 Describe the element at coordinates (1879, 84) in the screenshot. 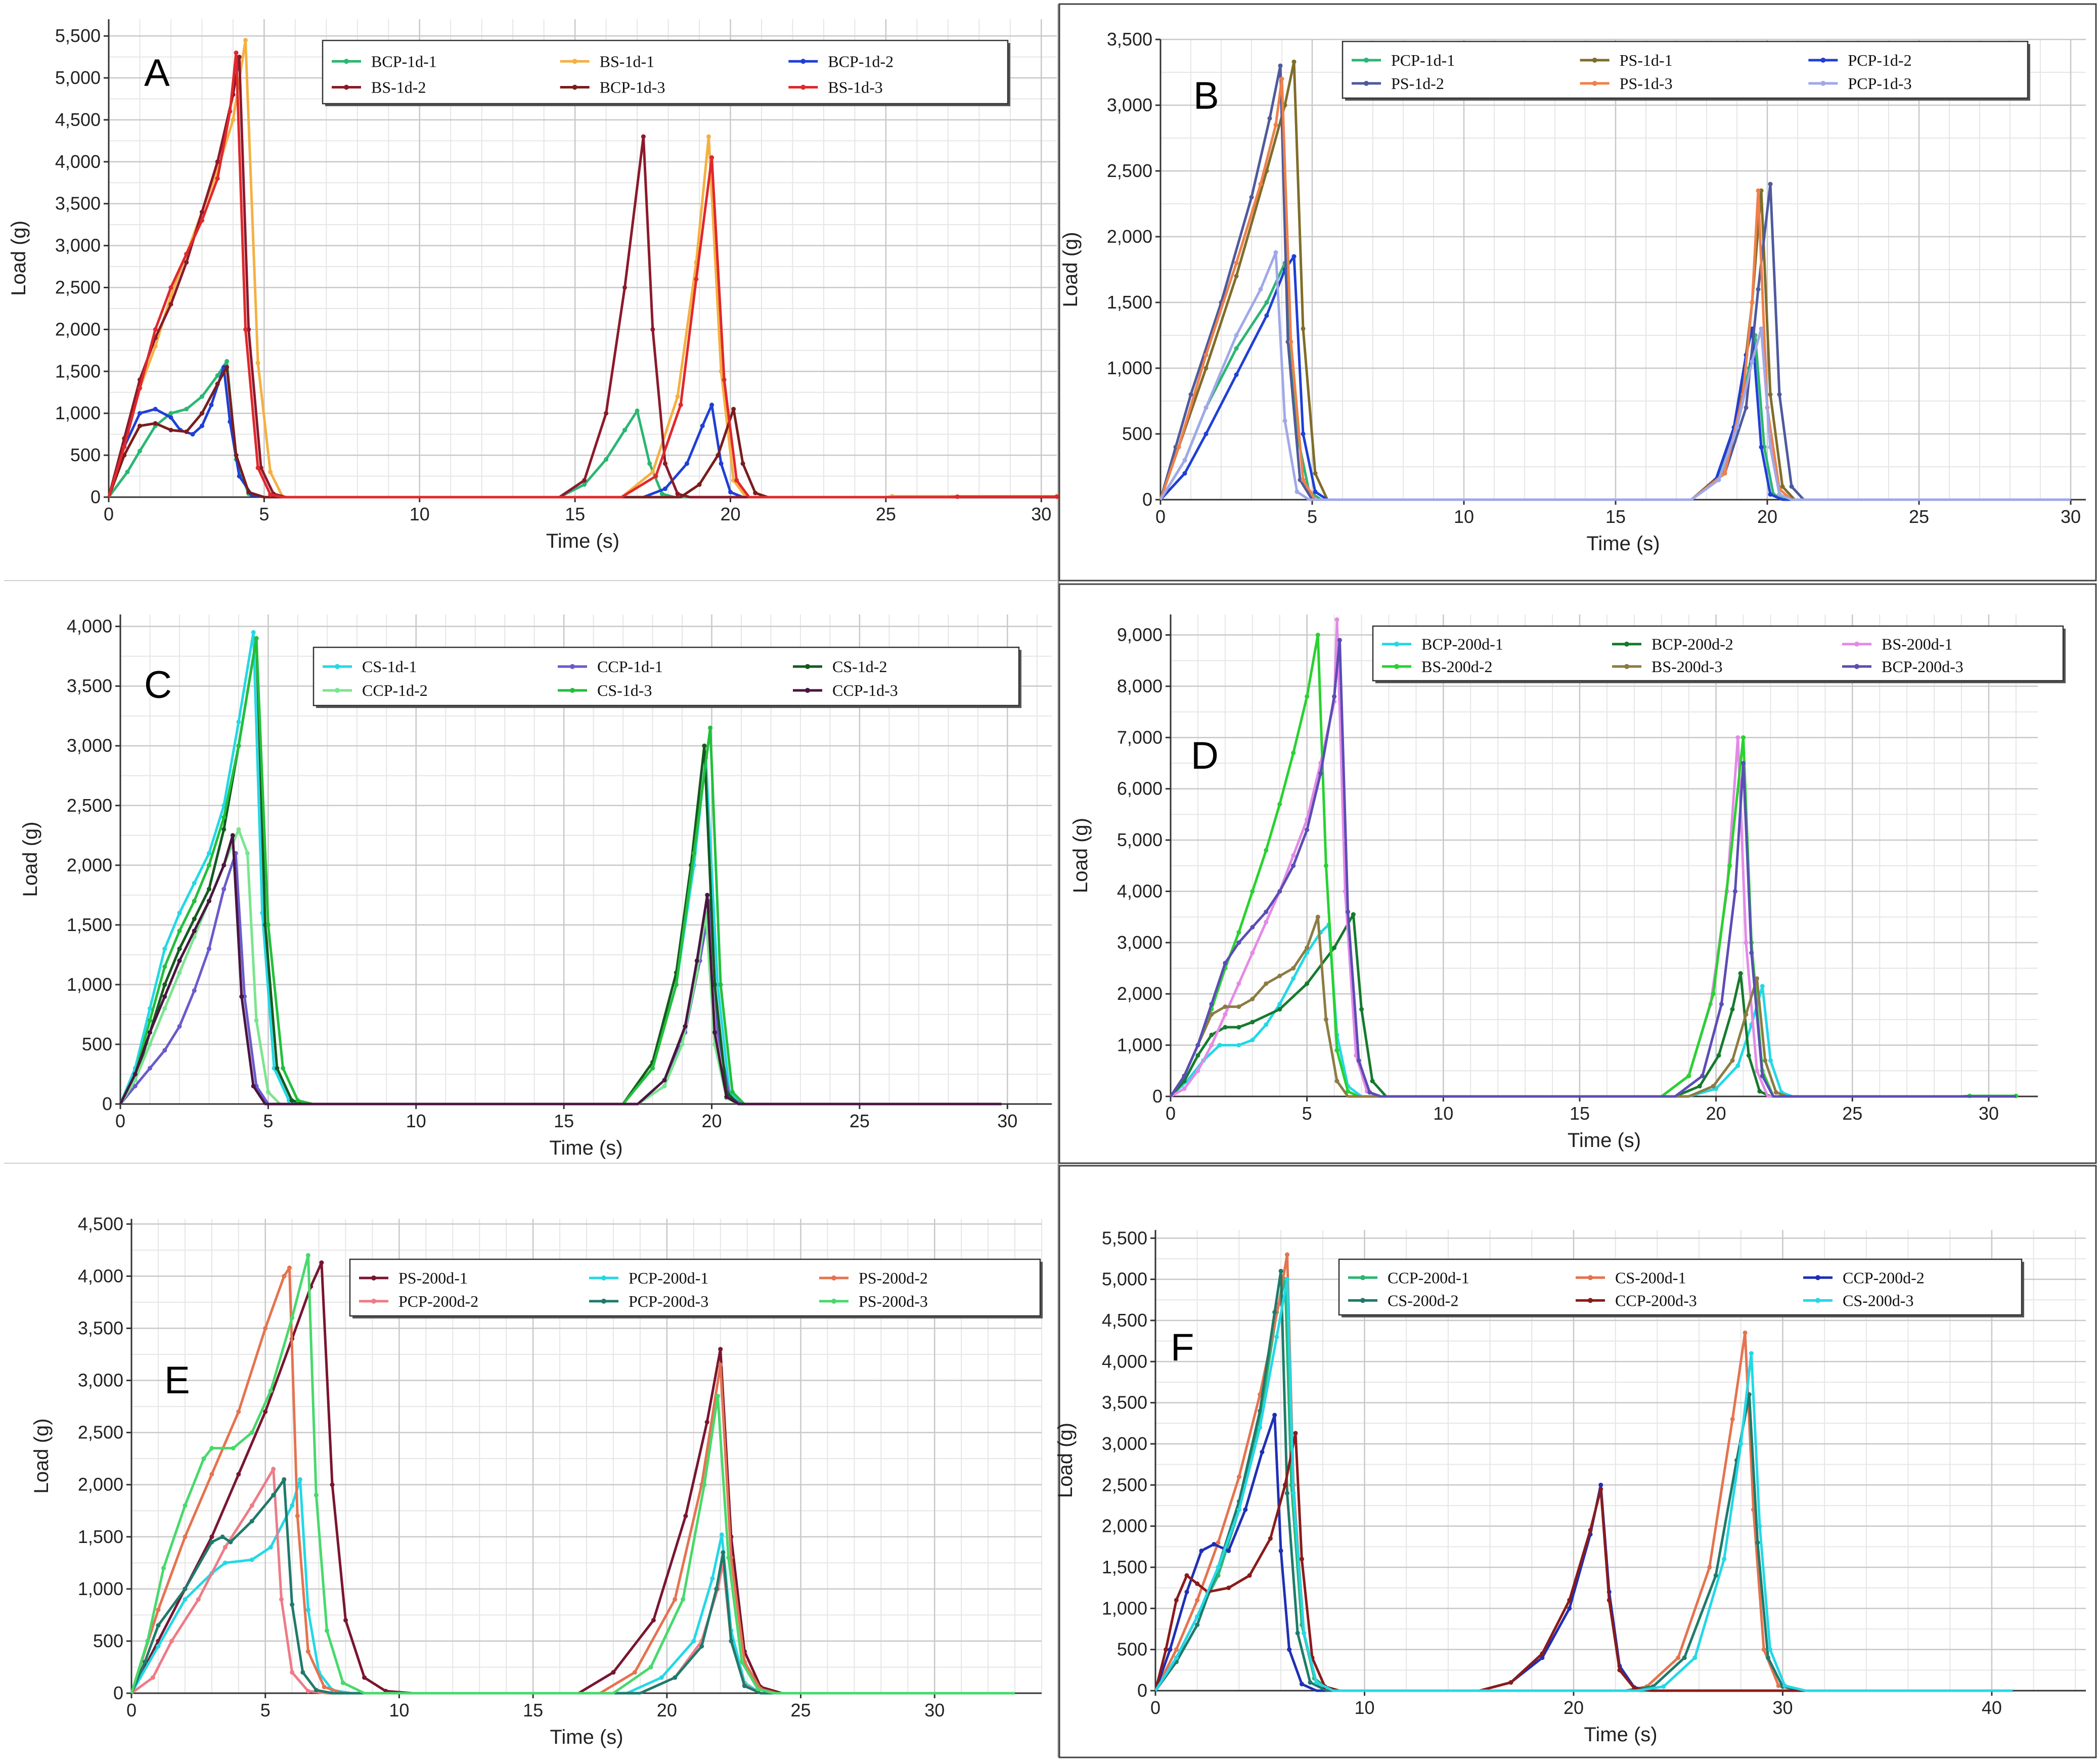

I see `legend-label: PCP-1d-3` at that location.